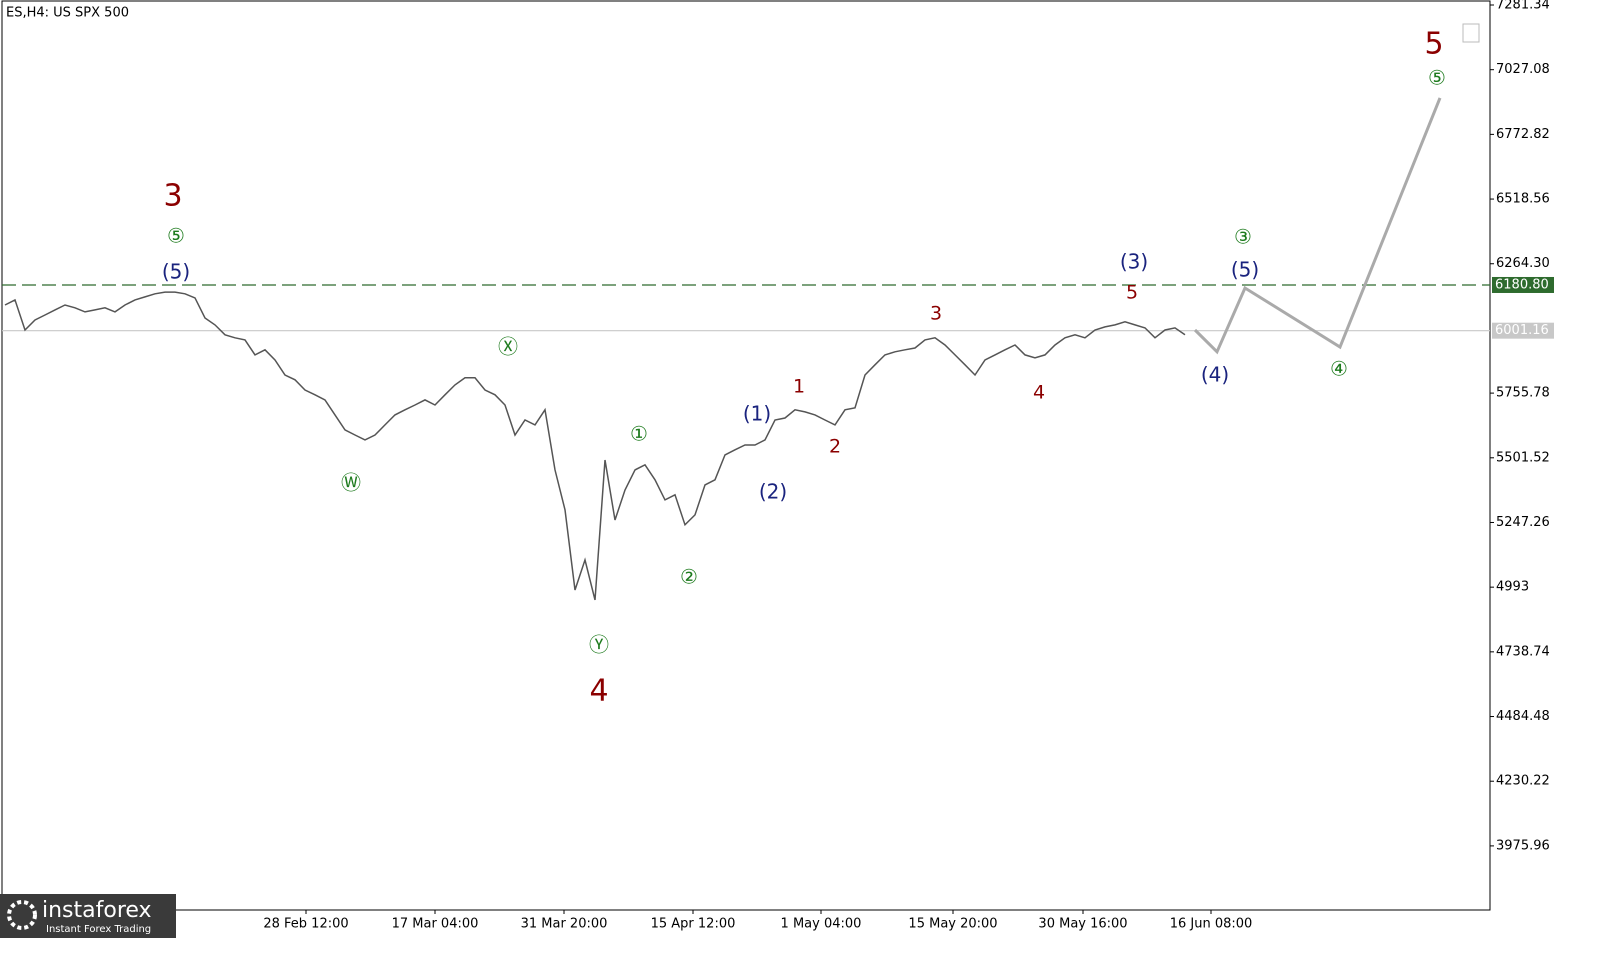 This screenshot has width=1600, height=957. I want to click on y-tick-label: 6772.82, so click(1523, 134).